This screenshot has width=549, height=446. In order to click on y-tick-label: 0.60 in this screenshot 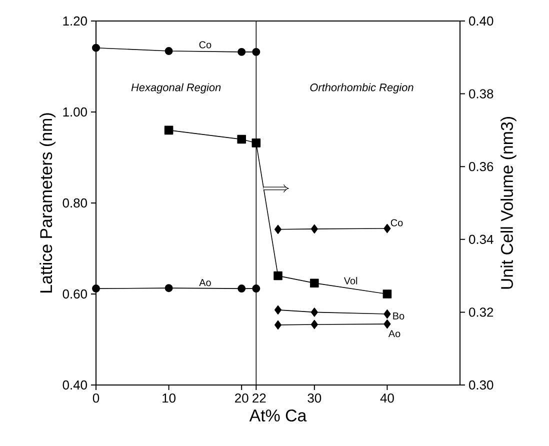, I will do `click(74, 294)`.